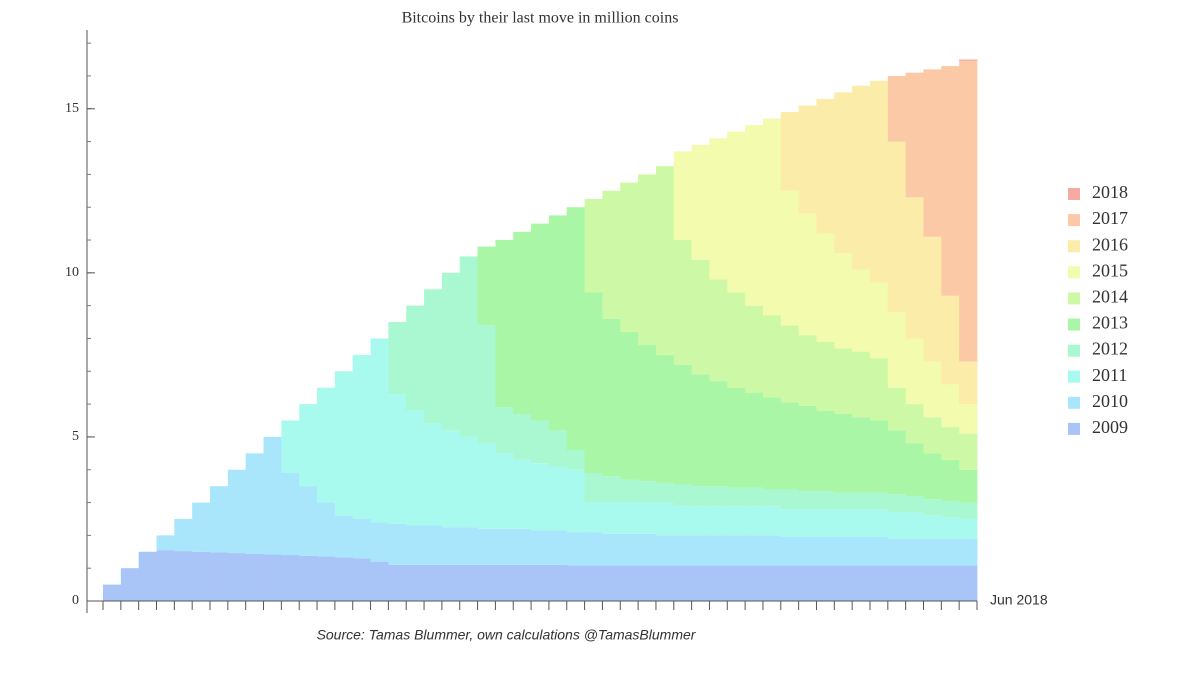 The width and height of the screenshot is (1200, 677). What do you see at coordinates (1110, 323) in the screenshot?
I see `legend-label: 2013` at bounding box center [1110, 323].